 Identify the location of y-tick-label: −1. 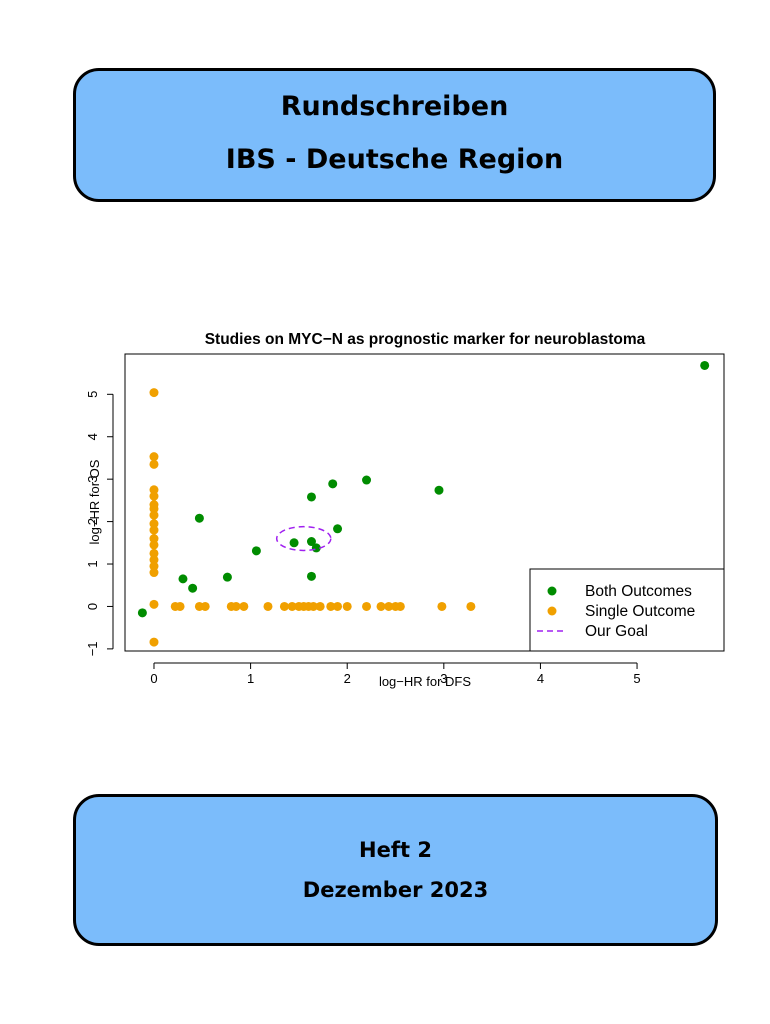
(92, 648).